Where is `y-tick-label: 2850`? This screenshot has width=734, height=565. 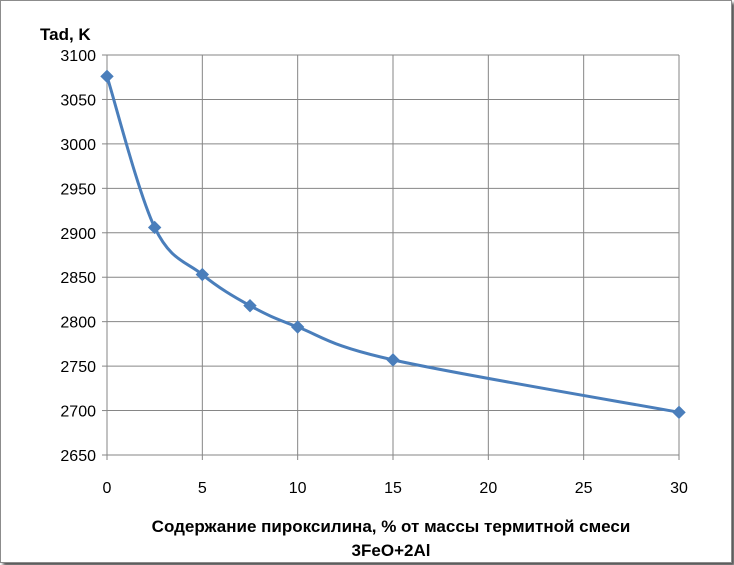 y-tick-label: 2850 is located at coordinates (78, 278).